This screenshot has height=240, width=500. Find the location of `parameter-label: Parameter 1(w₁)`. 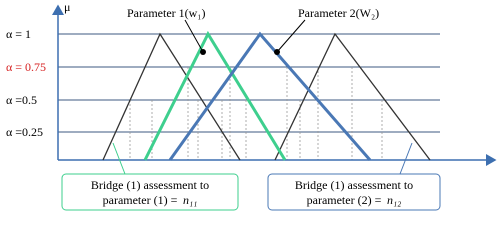

parameter-label: Parameter 1(w₁) is located at coordinates (166, 13).